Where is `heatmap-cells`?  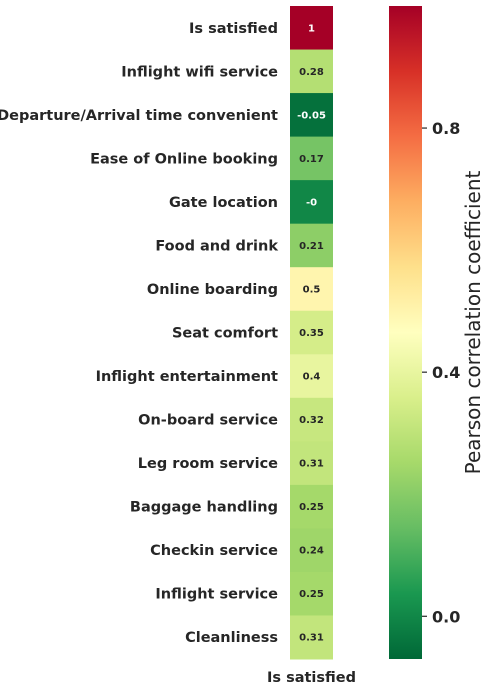 heatmap-cells is located at coordinates (311, 333).